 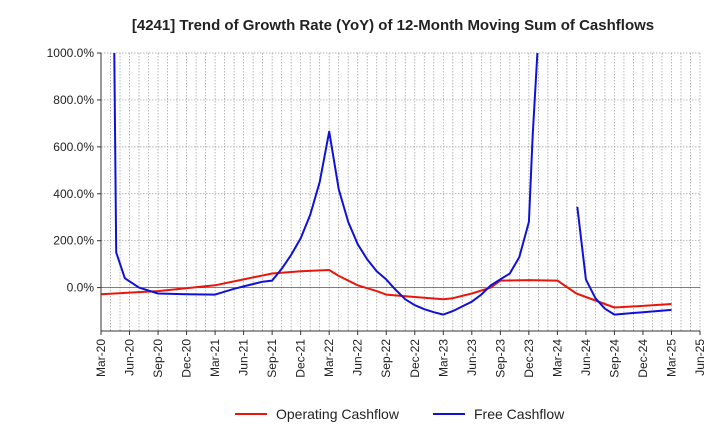 What do you see at coordinates (73, 241) in the screenshot?
I see `y-tick-label: 200.0%` at bounding box center [73, 241].